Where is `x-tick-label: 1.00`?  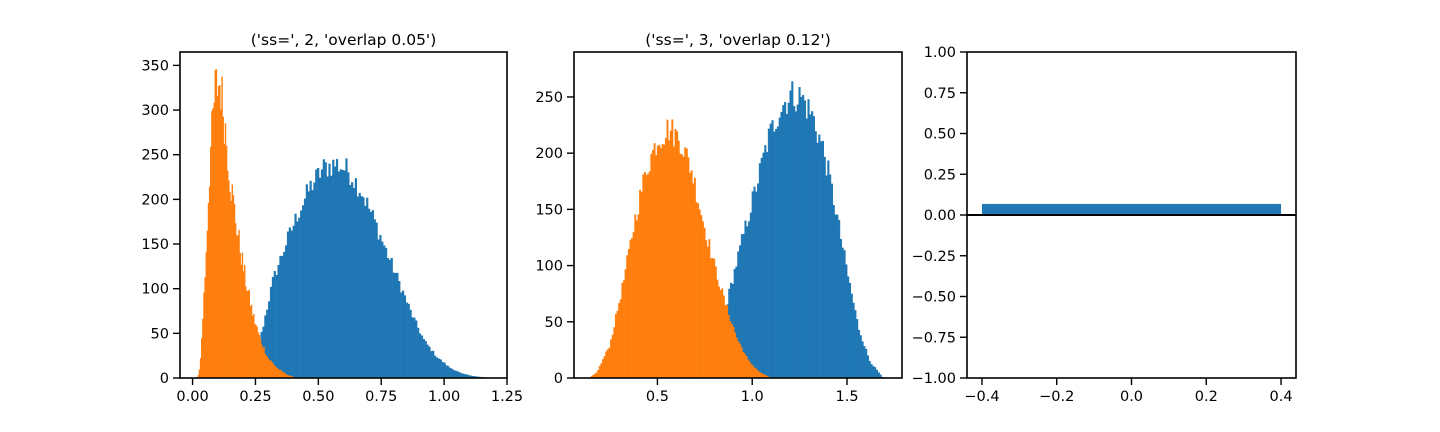 x-tick-label: 1.00 is located at coordinates (444, 397).